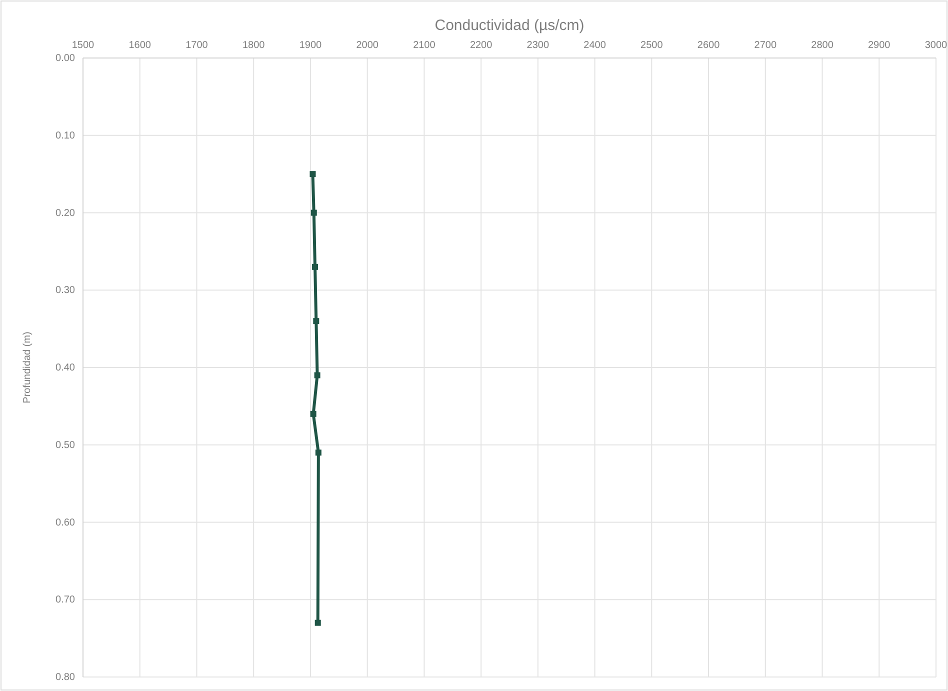 The width and height of the screenshot is (948, 691). I want to click on x-axis-title: Conductividad (µs/cm), so click(509, 25).